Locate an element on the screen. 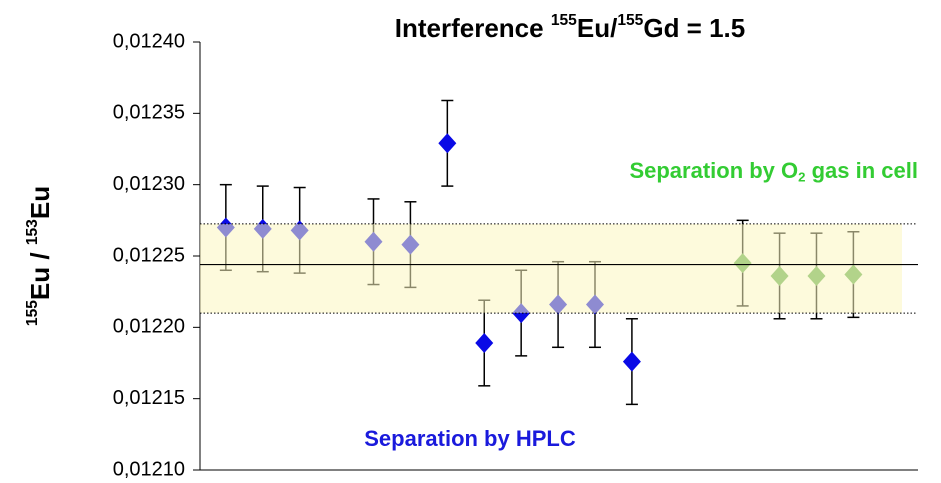 The image size is (941, 483). y-tick-label: 0,01220 is located at coordinates (149, 327).